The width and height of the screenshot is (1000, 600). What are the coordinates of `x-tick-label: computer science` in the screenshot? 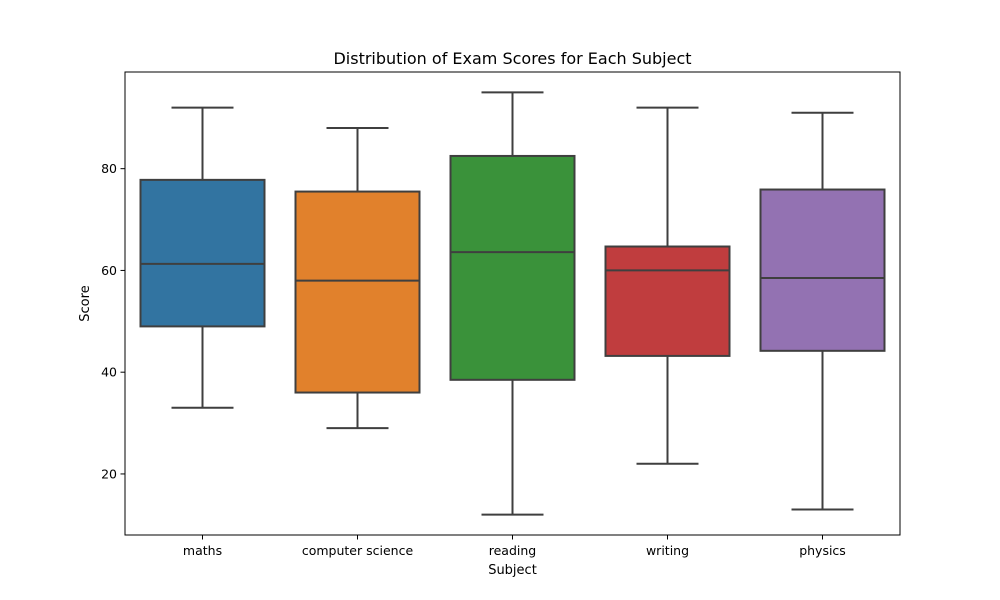 It's located at (358, 550).